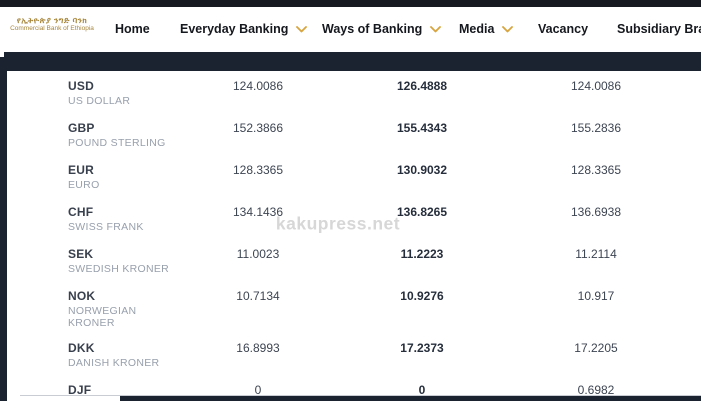 This screenshot has width=701, height=401. I want to click on currency-name: NORWEGIAN KRONER, so click(102, 317).